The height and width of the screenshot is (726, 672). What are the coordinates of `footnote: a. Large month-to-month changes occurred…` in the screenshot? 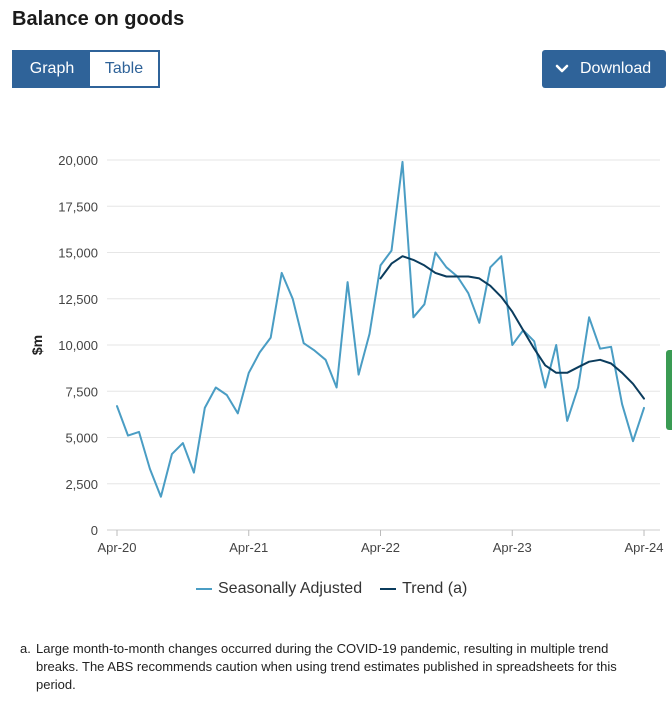 It's located at (335, 667).